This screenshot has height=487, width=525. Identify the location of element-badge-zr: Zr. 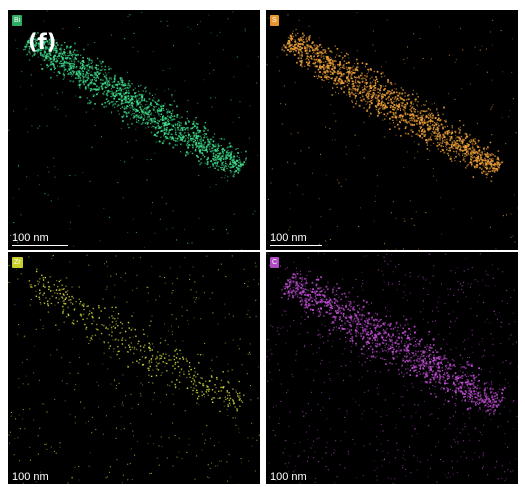
(17, 262).